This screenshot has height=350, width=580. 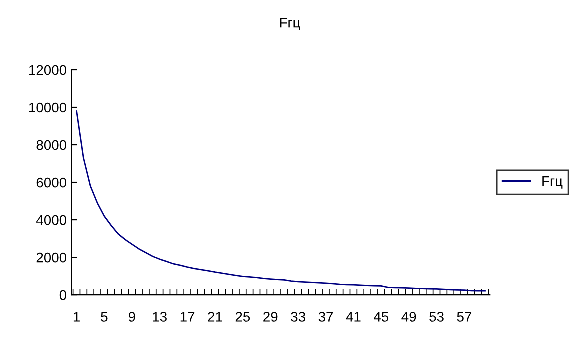 What do you see at coordinates (132, 317) in the screenshot?
I see `x-tick-label: 9` at bounding box center [132, 317].